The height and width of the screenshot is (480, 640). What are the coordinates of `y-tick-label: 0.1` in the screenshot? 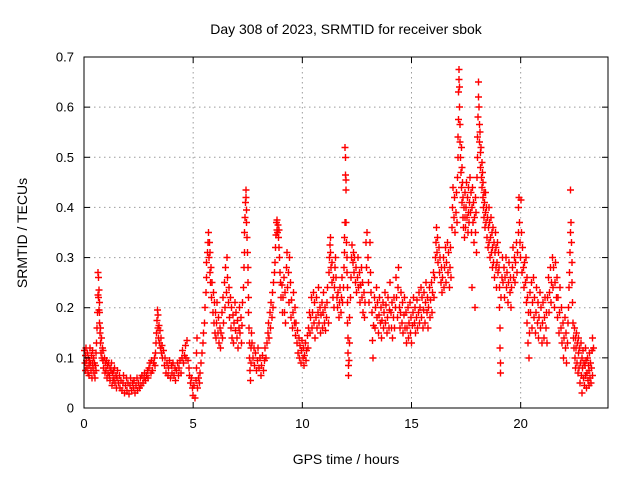 It's located at (65, 357).